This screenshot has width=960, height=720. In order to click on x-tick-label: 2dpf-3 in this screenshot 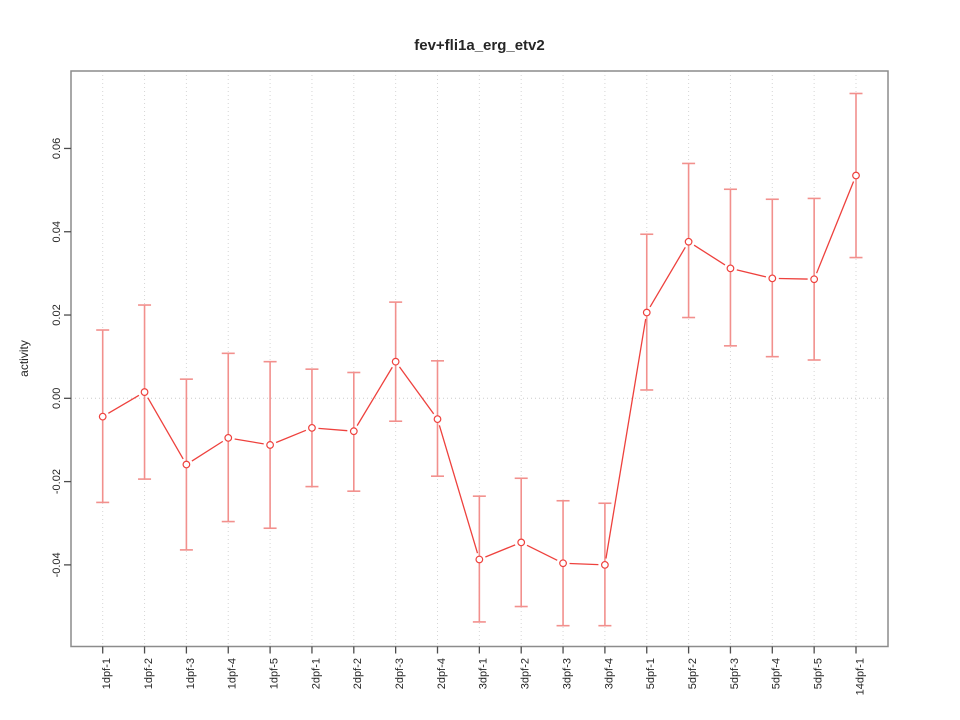, I will do `click(400, 673)`.